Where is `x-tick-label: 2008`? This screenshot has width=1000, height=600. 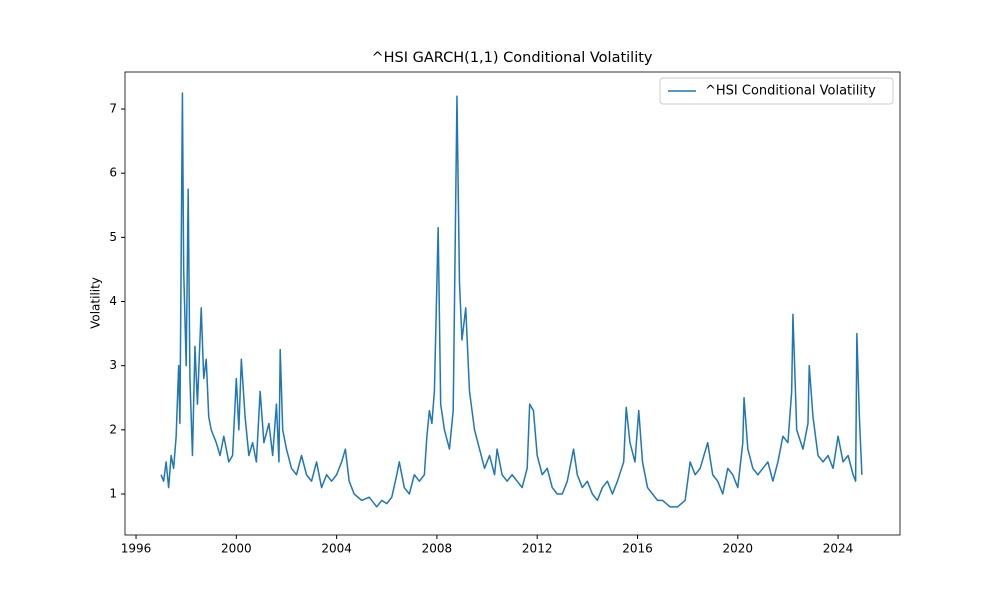
x-tick-label: 2008 is located at coordinates (437, 549).